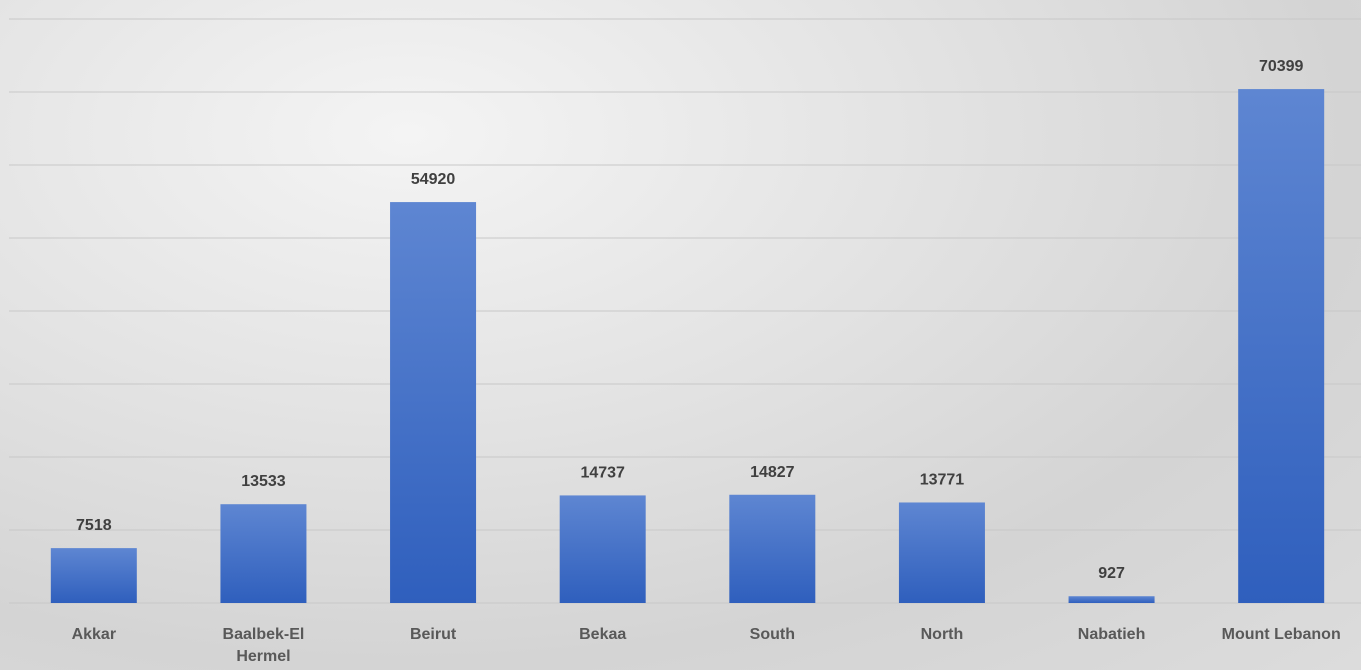  What do you see at coordinates (772, 472) in the screenshot?
I see `value-label: 14827` at bounding box center [772, 472].